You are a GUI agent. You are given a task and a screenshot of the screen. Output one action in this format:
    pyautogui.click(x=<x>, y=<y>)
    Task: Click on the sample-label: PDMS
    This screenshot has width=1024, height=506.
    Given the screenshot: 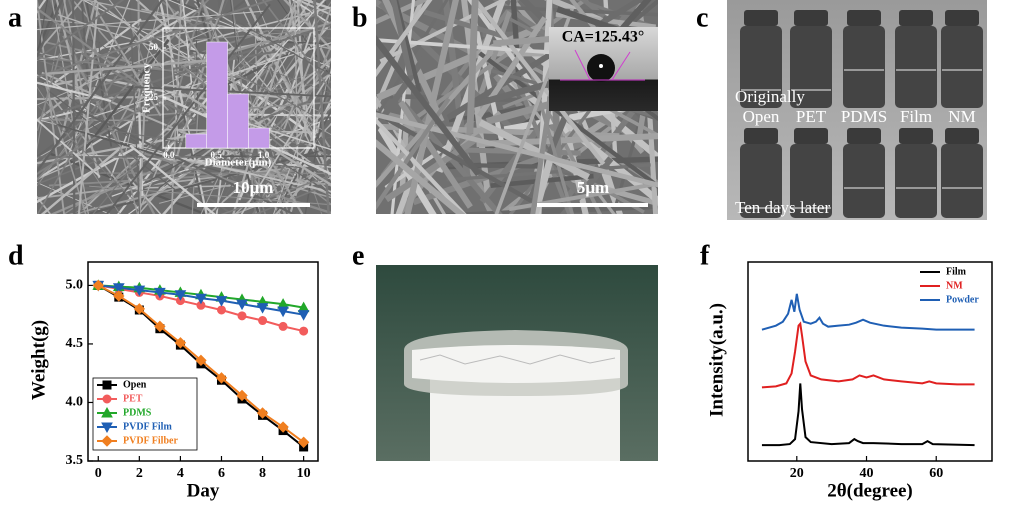 What is the action you would take?
    pyautogui.click(x=864, y=116)
    